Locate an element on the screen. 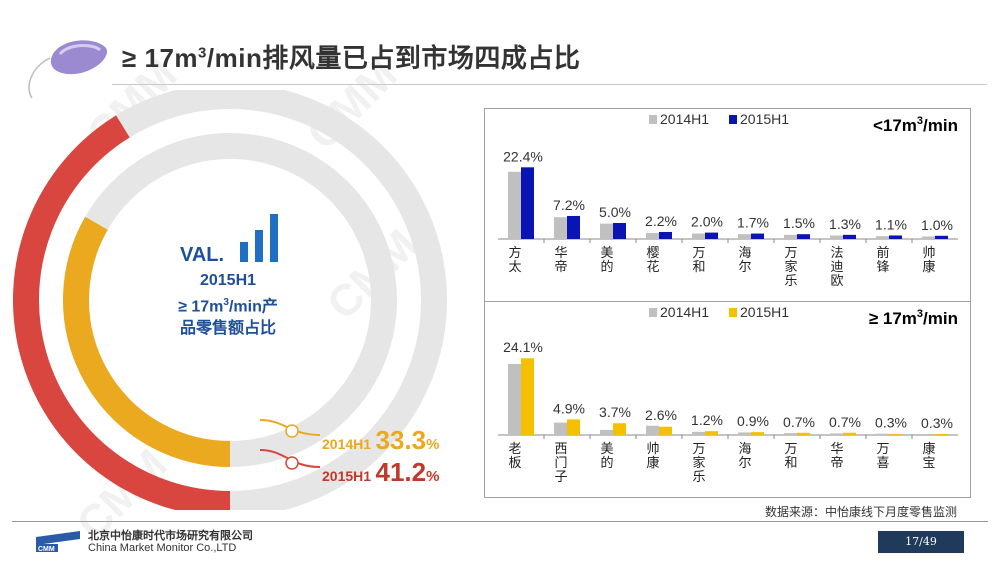 The height and width of the screenshot is (563, 1000). category-label: 方 is located at coordinates (514, 252).